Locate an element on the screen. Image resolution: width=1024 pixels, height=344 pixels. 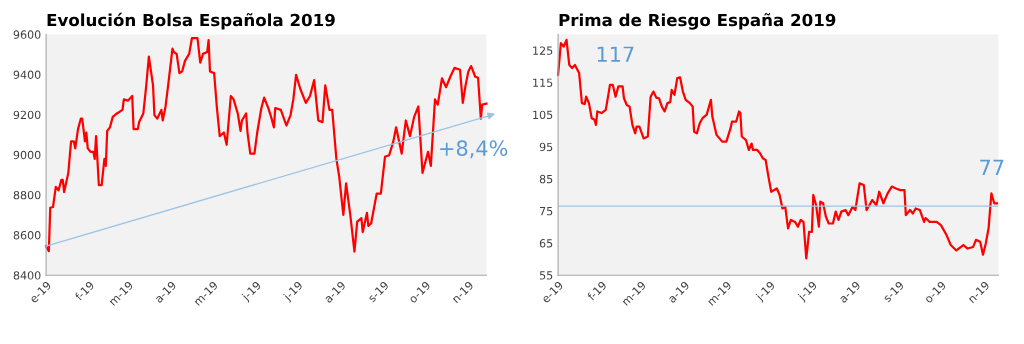
y-tick-label: 8600 is located at coordinates (27, 235).